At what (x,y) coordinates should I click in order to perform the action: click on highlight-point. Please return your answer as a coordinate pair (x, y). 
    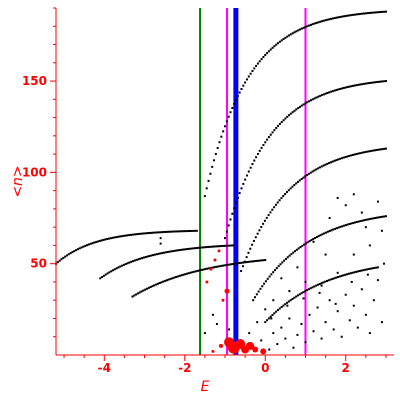
    Looking at the image, I should click on (219, 251).